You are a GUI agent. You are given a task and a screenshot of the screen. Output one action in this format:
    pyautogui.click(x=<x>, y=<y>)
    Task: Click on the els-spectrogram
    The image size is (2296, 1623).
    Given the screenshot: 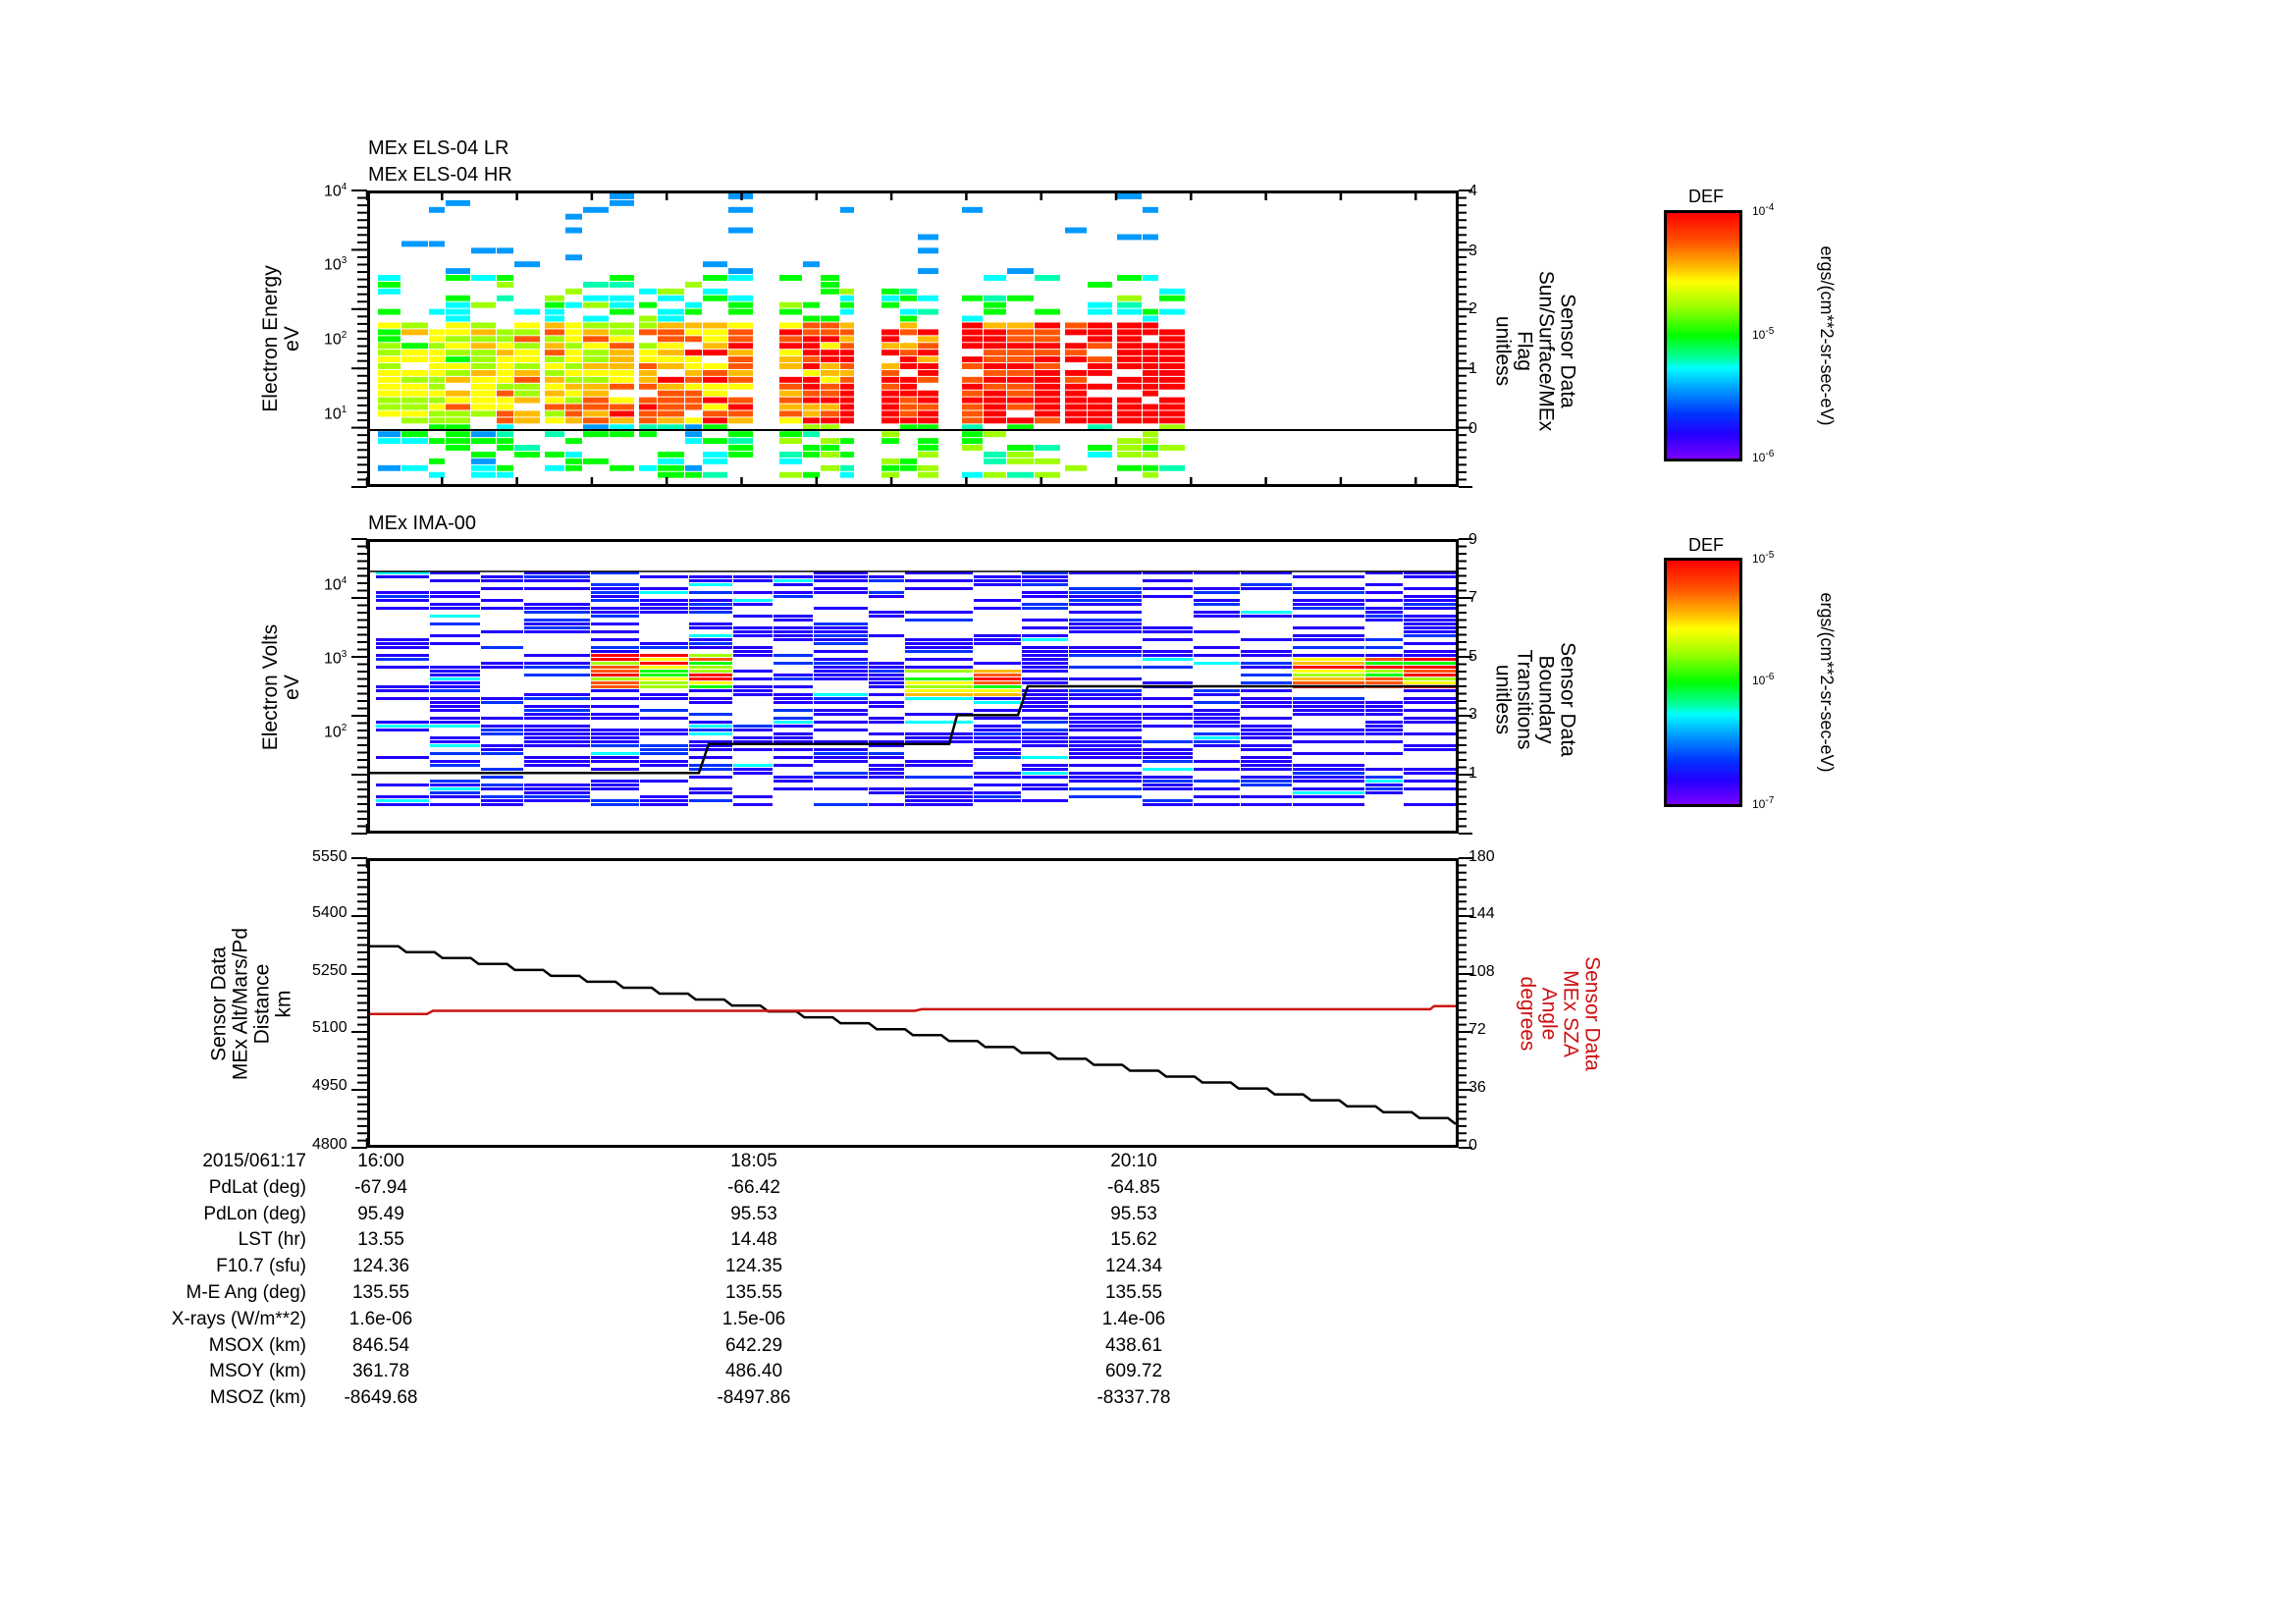 What is the action you would take?
    pyautogui.click(x=913, y=335)
    